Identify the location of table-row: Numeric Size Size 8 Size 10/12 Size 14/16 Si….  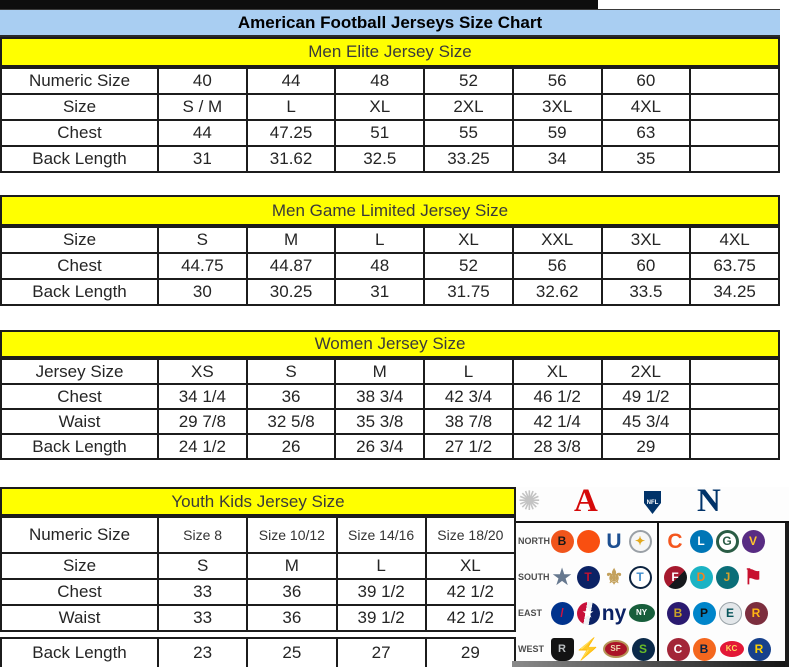
(258, 535).